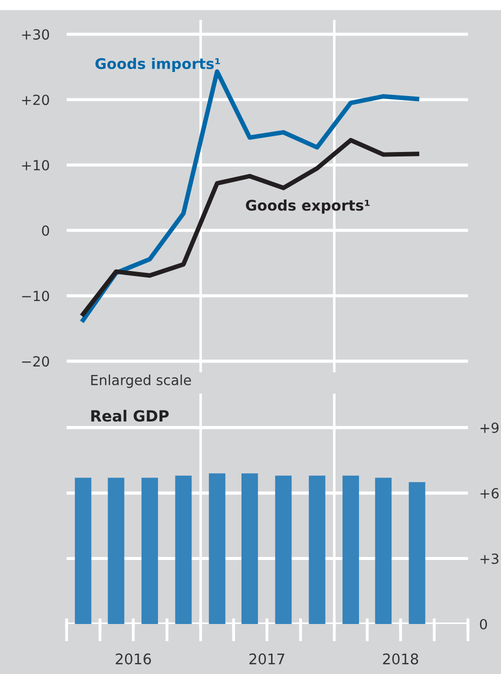 This screenshot has height=674, width=501. What do you see at coordinates (489, 428) in the screenshot?
I see `y-tick-label: +9` at bounding box center [489, 428].